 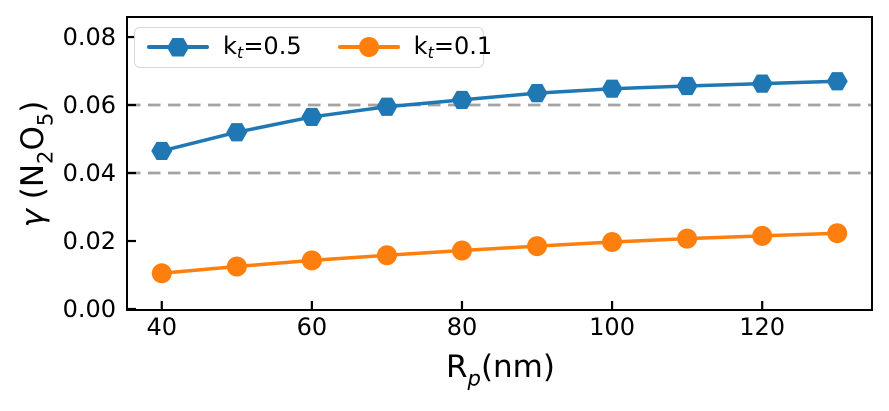 I want to click on legend-hexagon-icon, so click(x=178, y=47).